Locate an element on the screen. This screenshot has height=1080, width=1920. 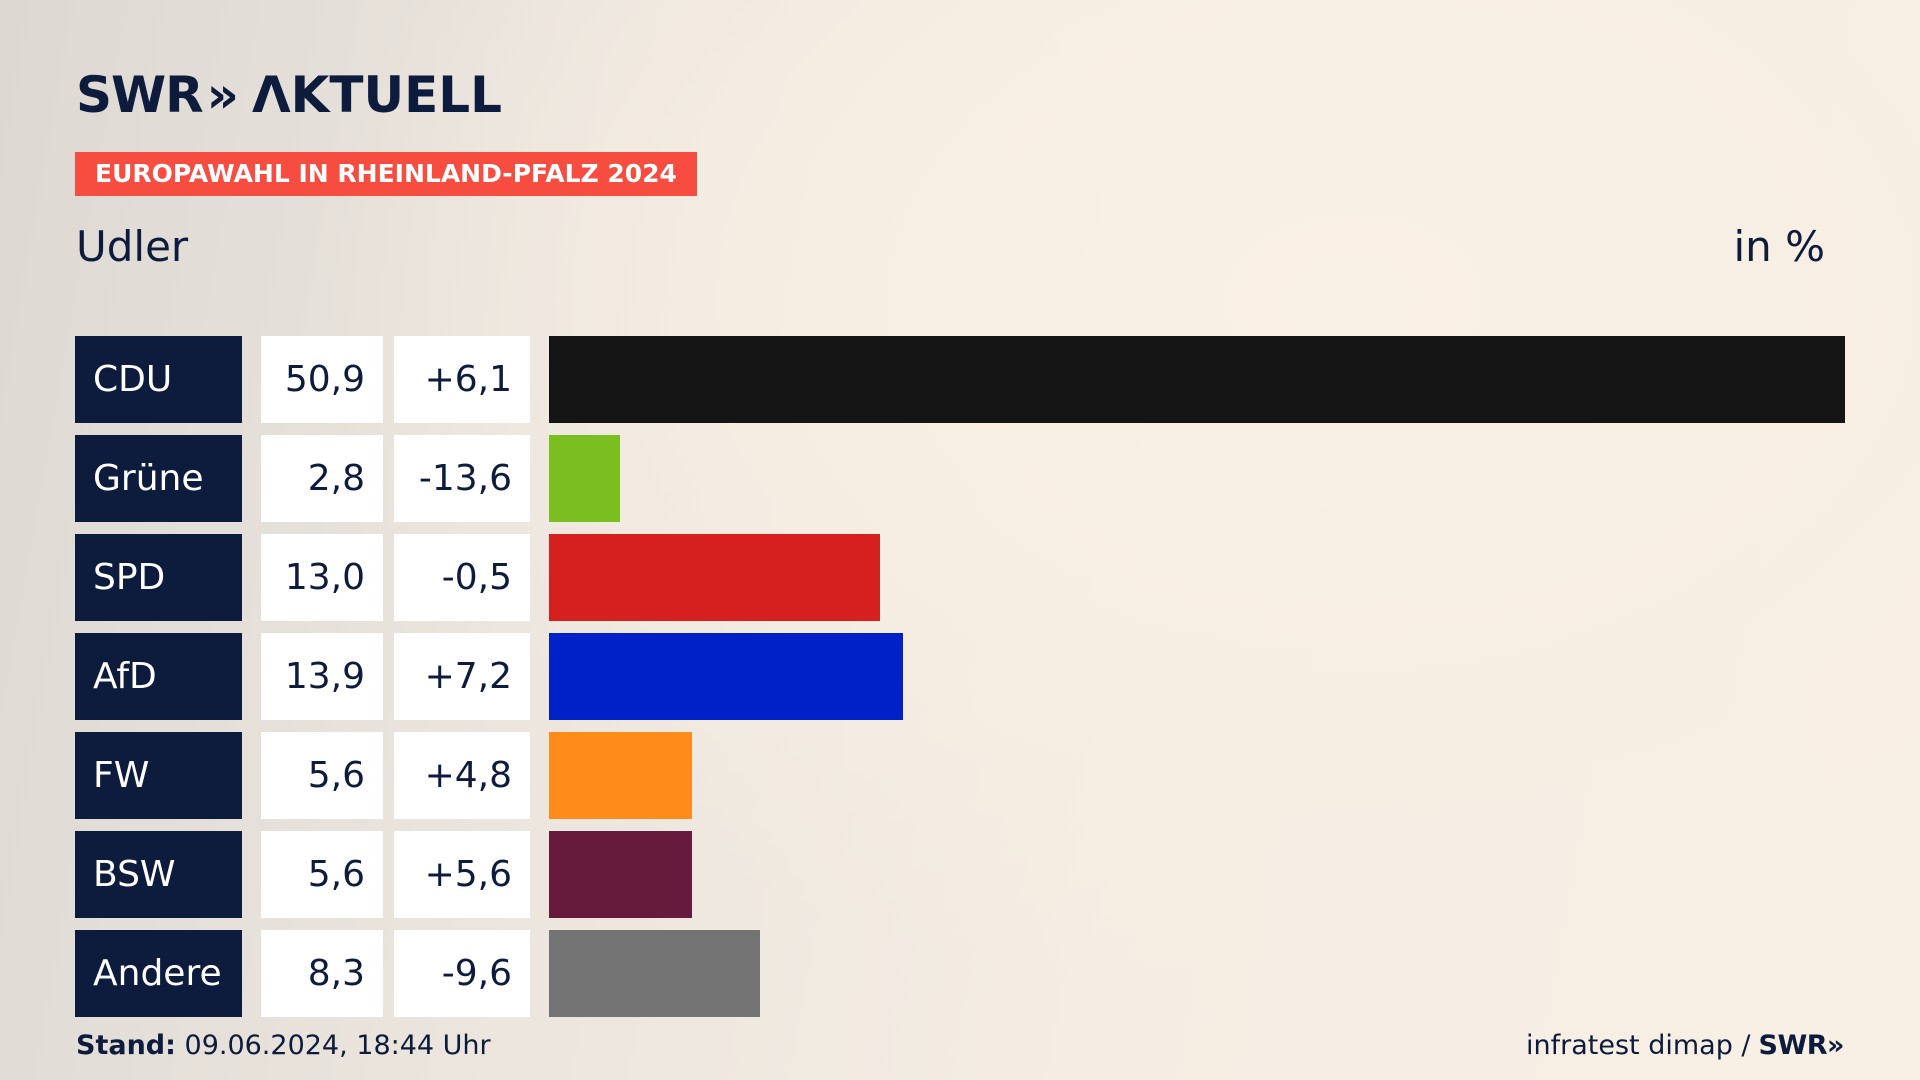
footer-source: infratest dimap / SWR» is located at coordinates (1685, 1045).